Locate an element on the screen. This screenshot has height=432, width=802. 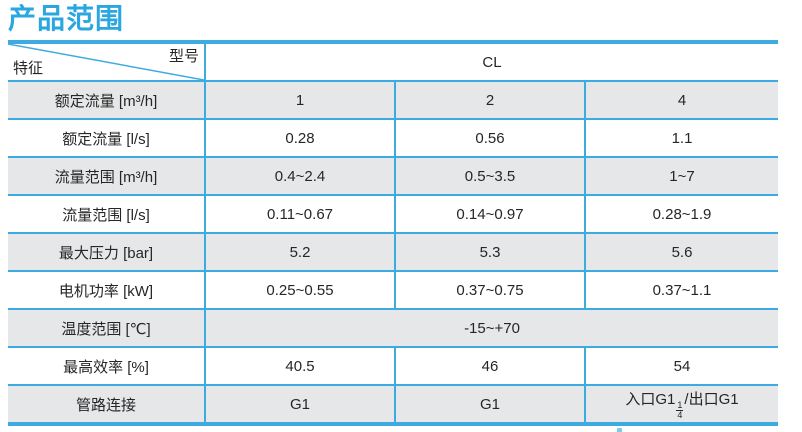
row-label: 电机功率 [kW] is located at coordinates (107, 290).